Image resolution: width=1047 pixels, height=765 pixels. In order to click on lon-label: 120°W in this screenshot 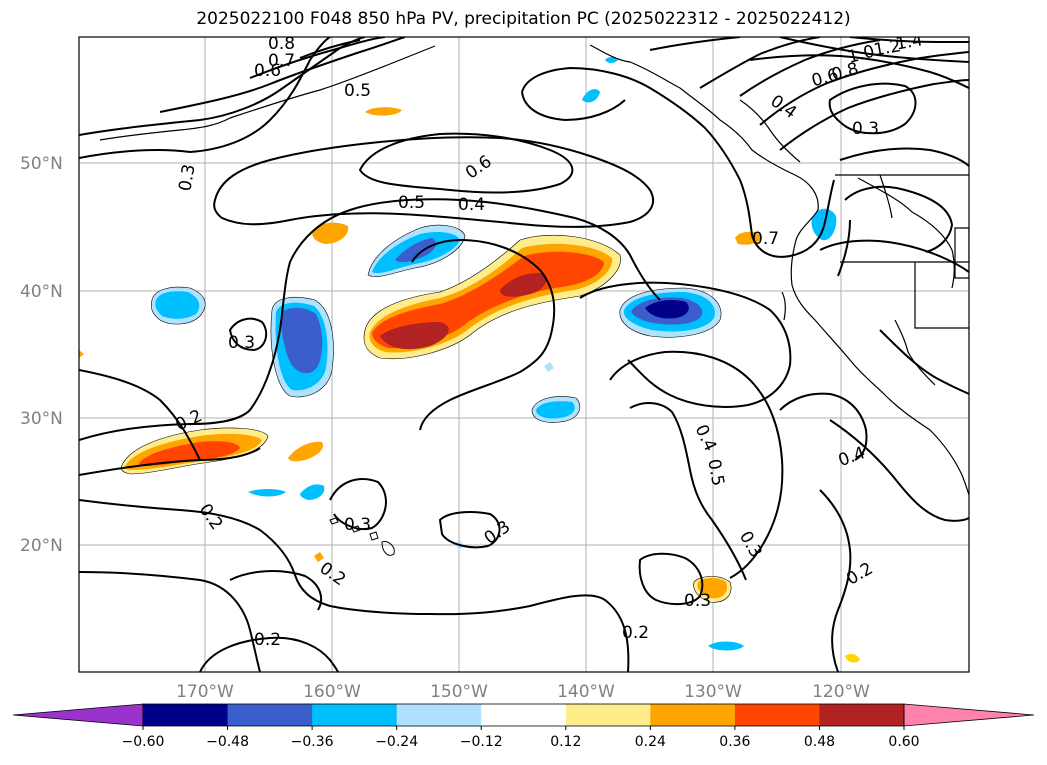, I will do `click(841, 692)`.